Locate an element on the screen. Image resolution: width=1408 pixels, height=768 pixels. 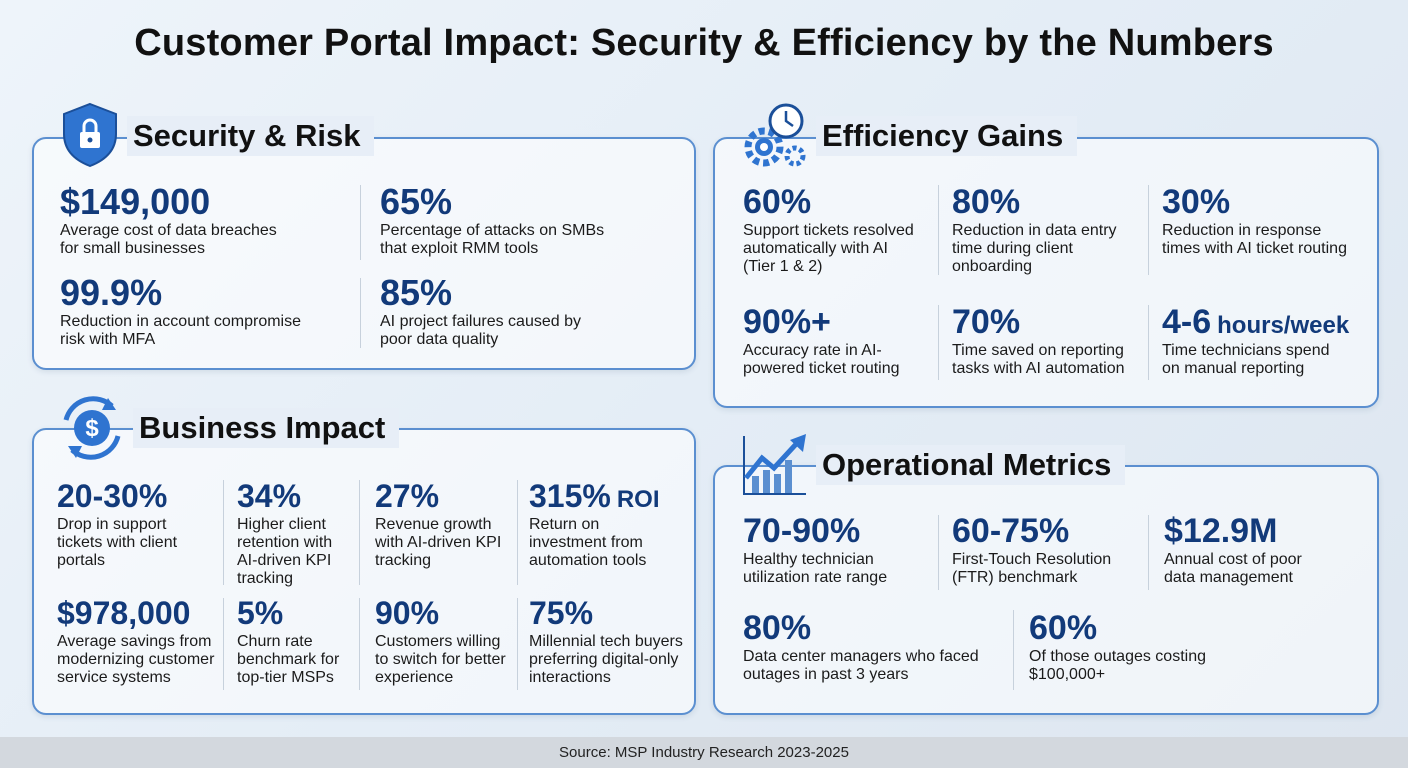
stat-description: Time saved on reporting is located at coordinates (1038, 350).